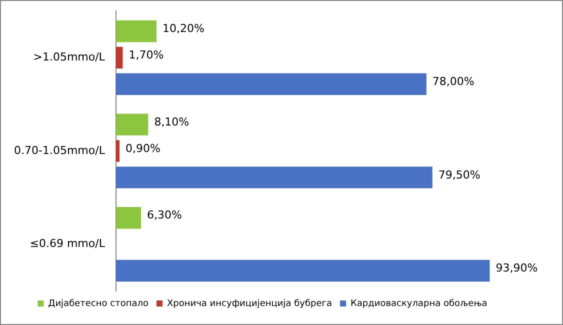 This screenshot has width=563, height=325. What do you see at coordinates (453, 81) in the screenshot?
I see `data-label: 78,00%` at bounding box center [453, 81].